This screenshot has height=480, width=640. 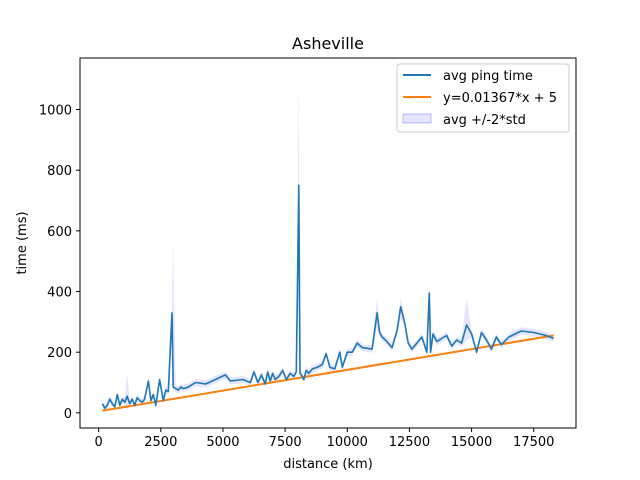 I want to click on x-axis: 0 2500 5000 7500 10000 12500 15000 17500, so click(x=324, y=439).